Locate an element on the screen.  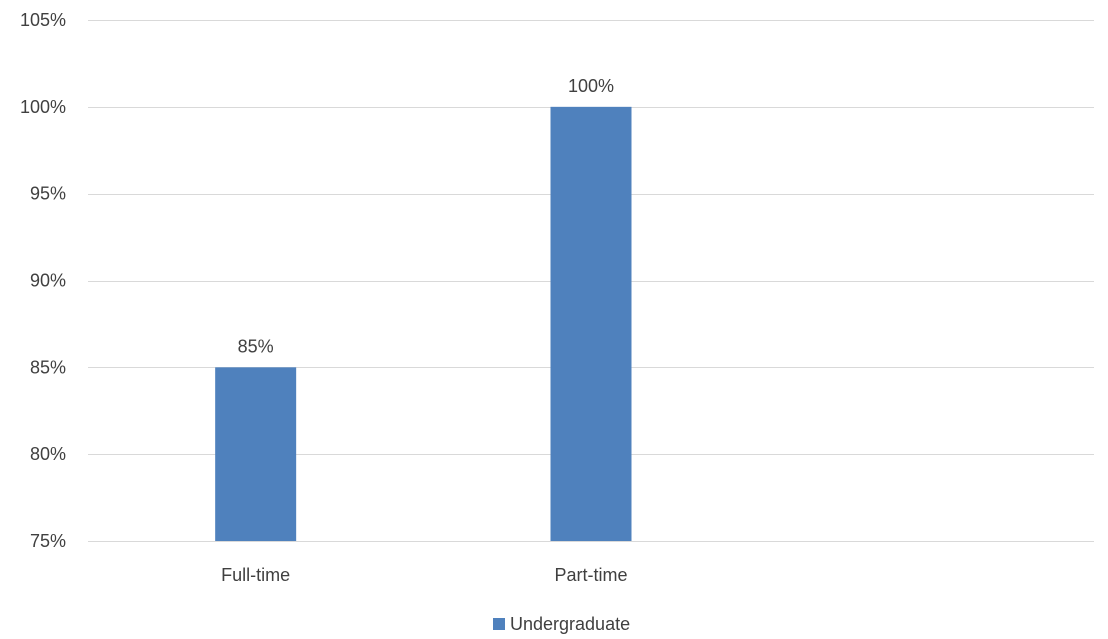
x-category-label: Part-time is located at coordinates (590, 575).